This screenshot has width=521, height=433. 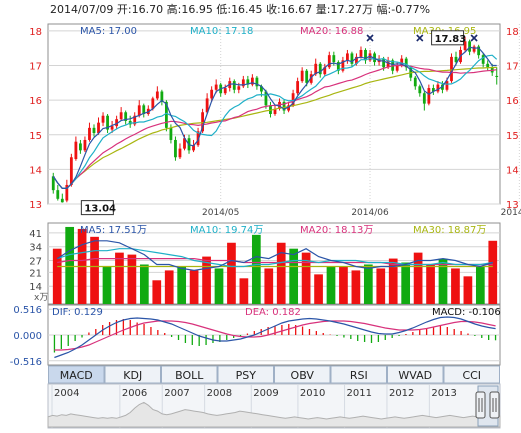 I want to click on volume-legend-ma30: MA30: 18.87万, so click(x=449, y=230).